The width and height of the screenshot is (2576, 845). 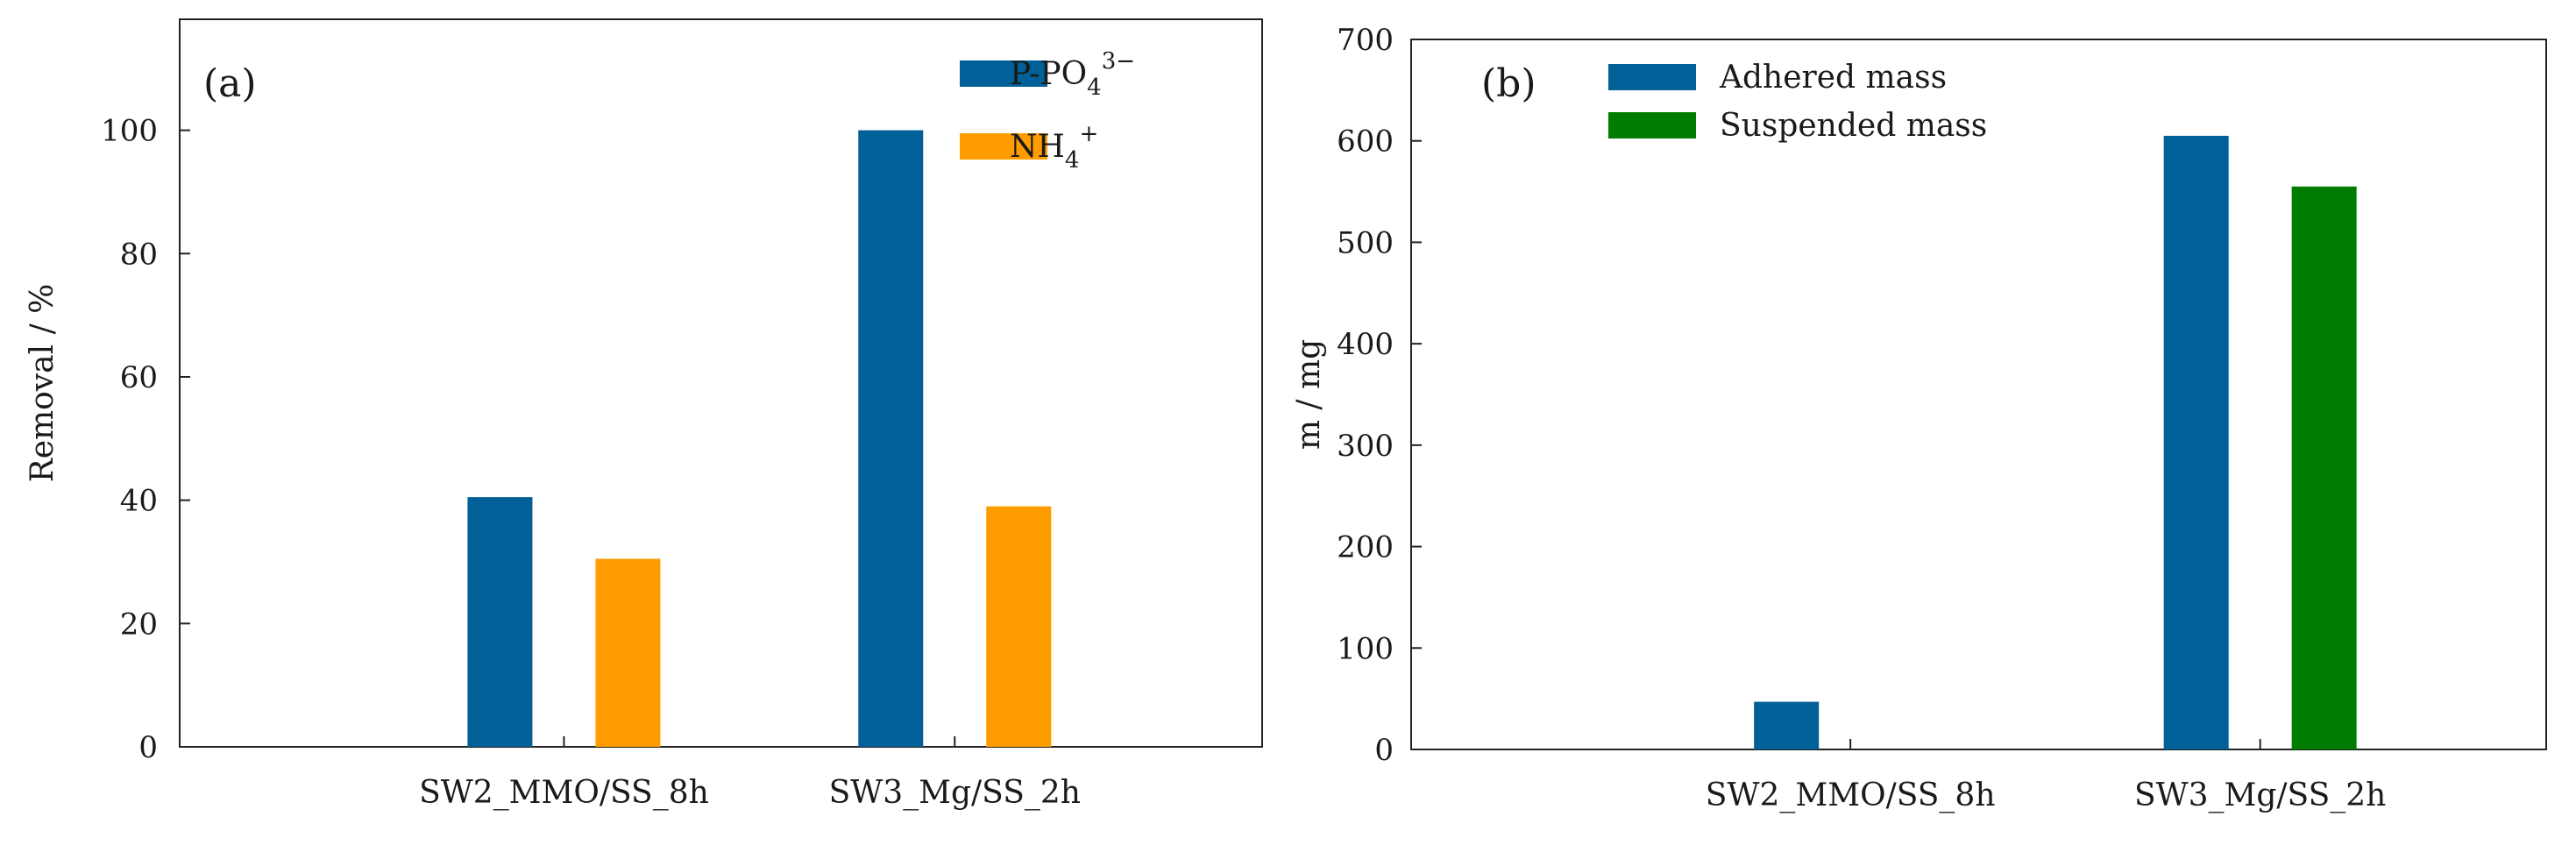 What do you see at coordinates (139, 625) in the screenshot?
I see `y-tick-label: 20` at bounding box center [139, 625].